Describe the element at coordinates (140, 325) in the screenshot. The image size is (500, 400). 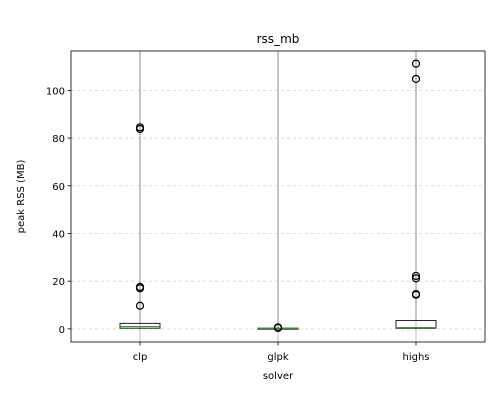
I see `box-clp` at that location.